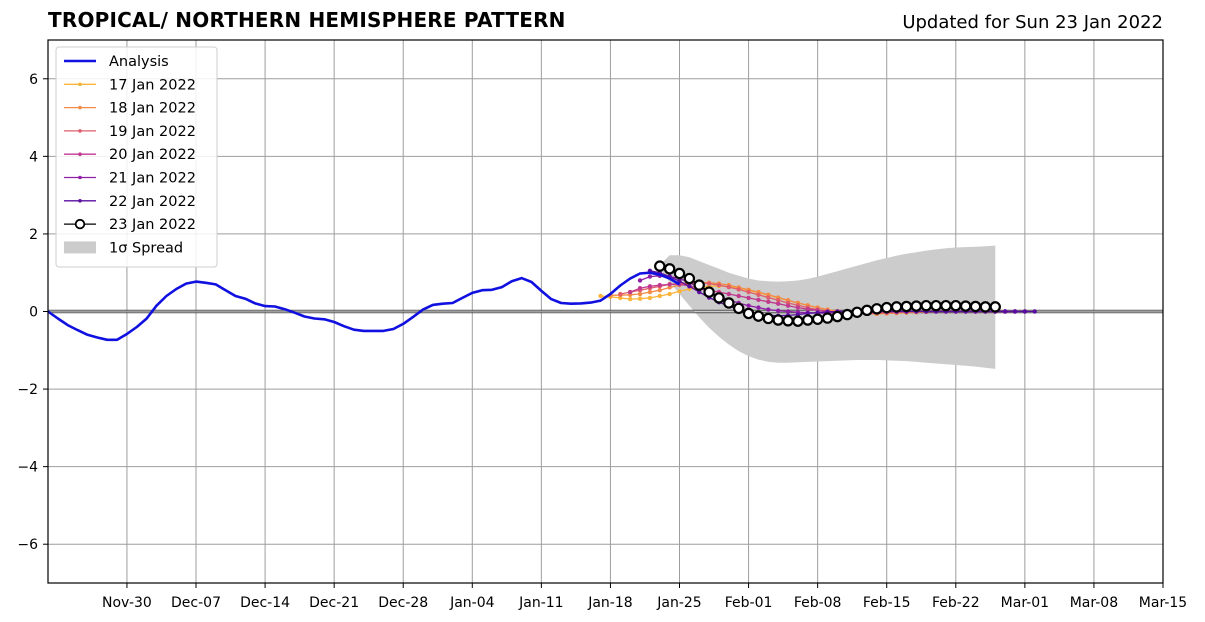 Image resolution: width=1205 pixels, height=622 pixels. I want to click on x-tick-label: Feb-08, so click(818, 603).